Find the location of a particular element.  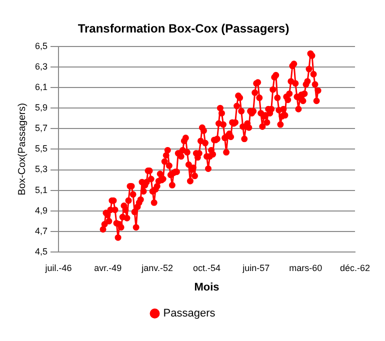

x-tick-label: janv.-52 is located at coordinates (157, 267).